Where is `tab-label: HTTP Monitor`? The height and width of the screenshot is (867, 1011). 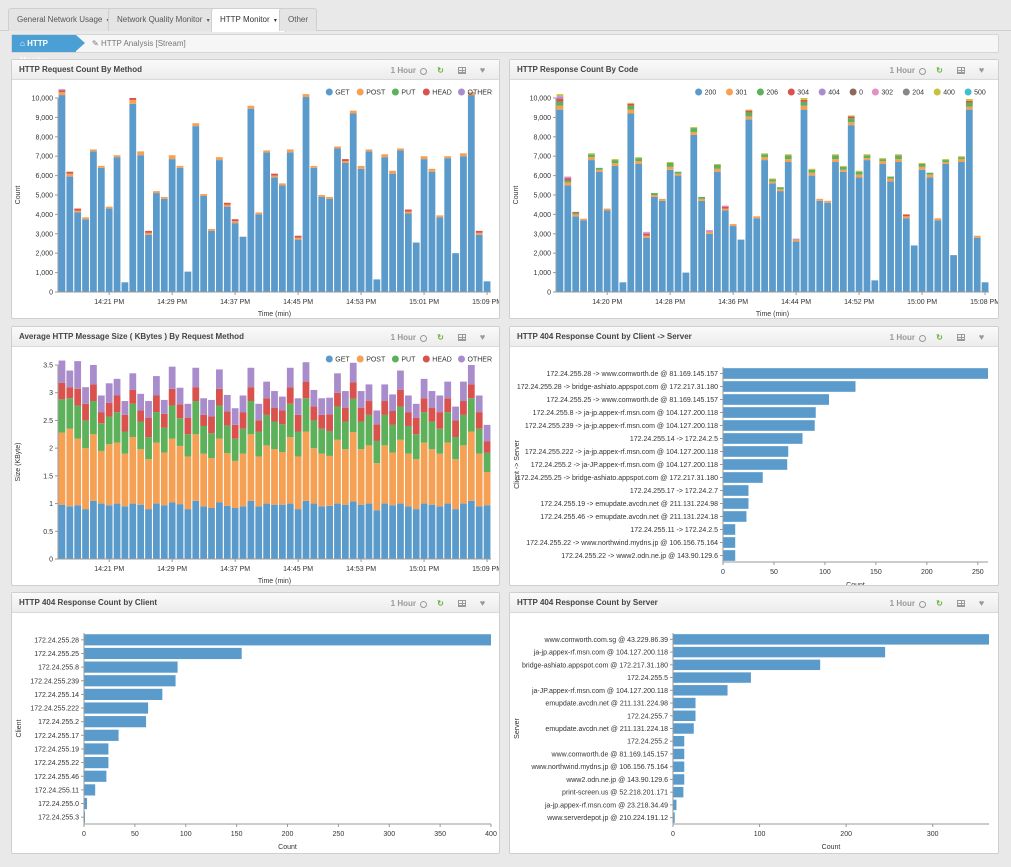
tab-label: HTTP Monitor is located at coordinates (245, 19).